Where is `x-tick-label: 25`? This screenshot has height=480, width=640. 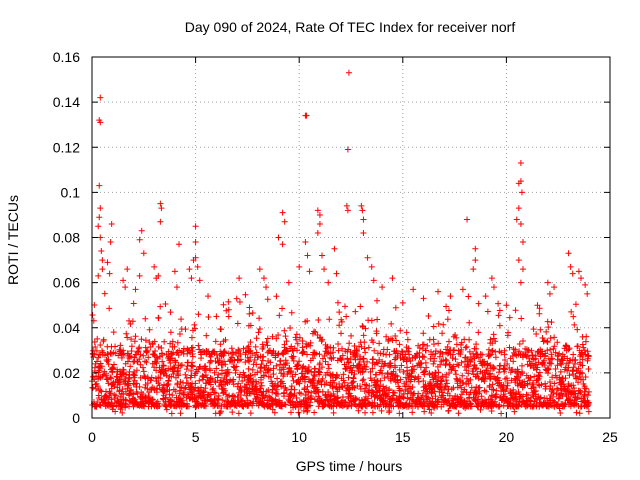 x-tick-label: 25 is located at coordinates (610, 437).